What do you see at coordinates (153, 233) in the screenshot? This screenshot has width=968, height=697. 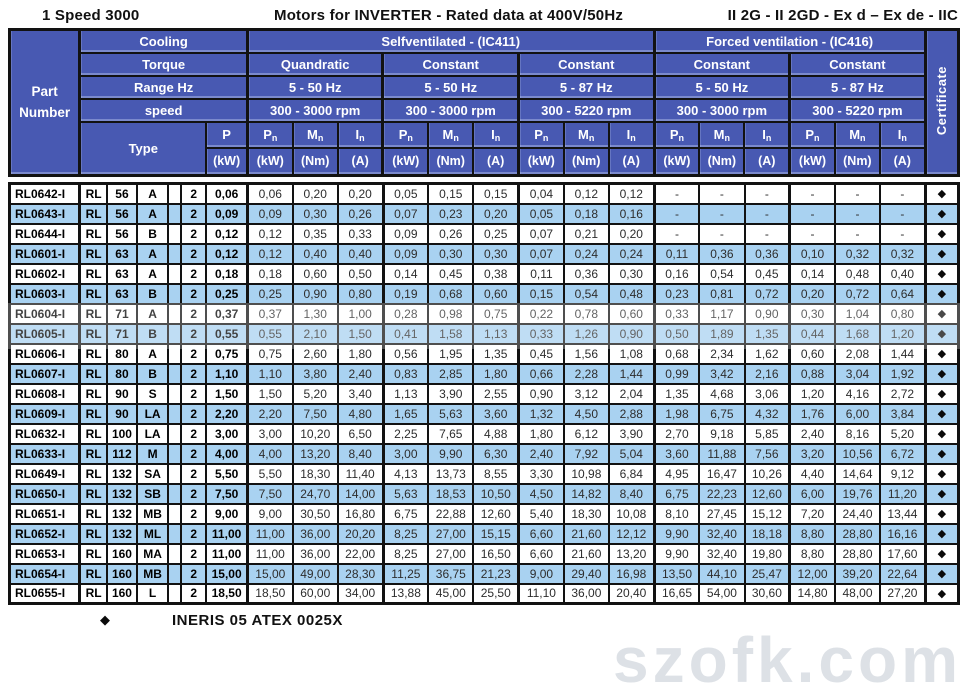 I see `type-letter-cell: B` at bounding box center [153, 233].